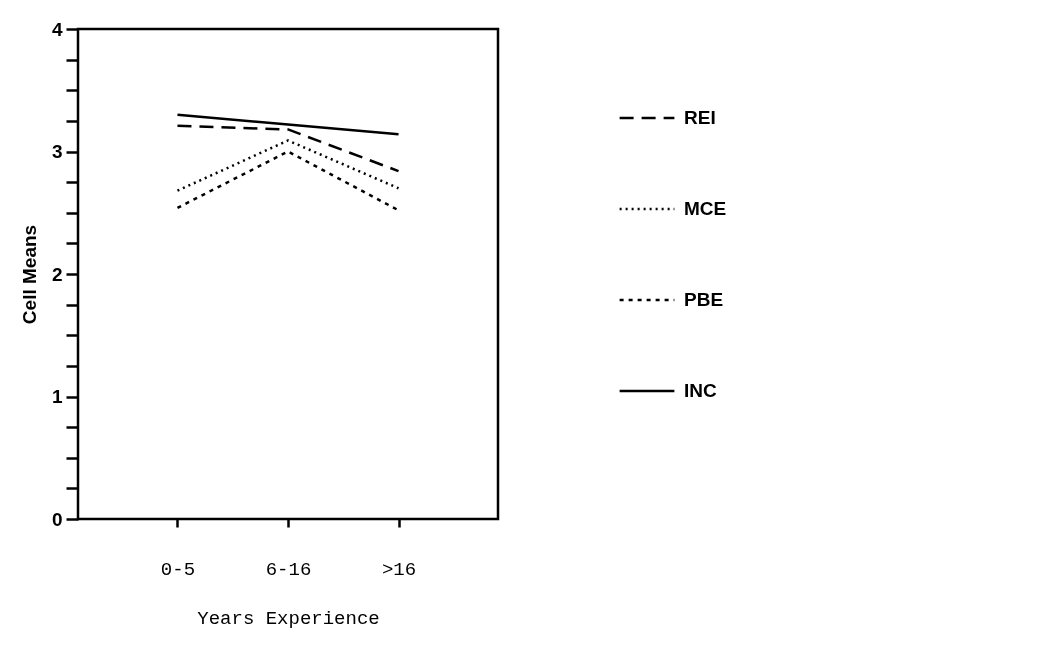 The width and height of the screenshot is (1050, 660). What do you see at coordinates (57, 396) in the screenshot?
I see `y-tick-label: 1` at bounding box center [57, 396].